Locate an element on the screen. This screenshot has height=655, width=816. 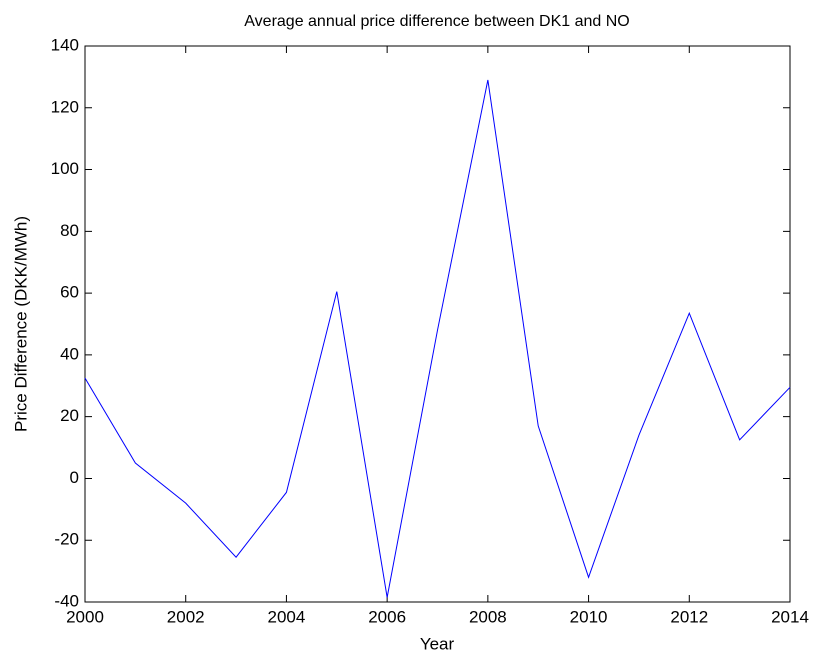
y-axis-label: Price Difference (DKK/MWh) is located at coordinates (20, 324).